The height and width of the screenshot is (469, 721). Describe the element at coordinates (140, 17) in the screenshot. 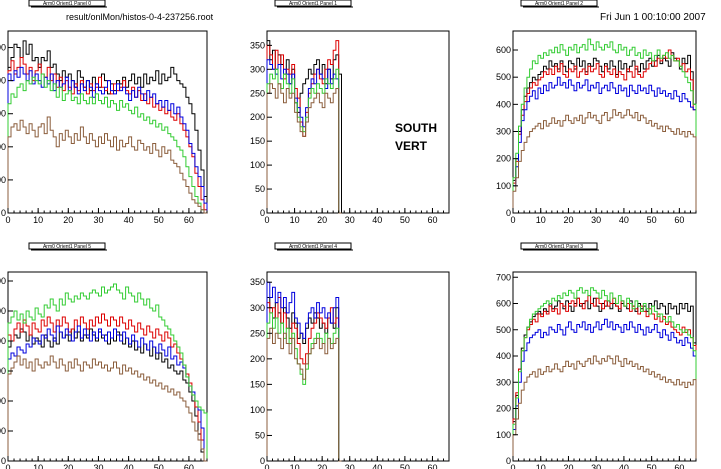

I see `file-path-label: result/onlMon/histos-0-4-237256.root` at that location.